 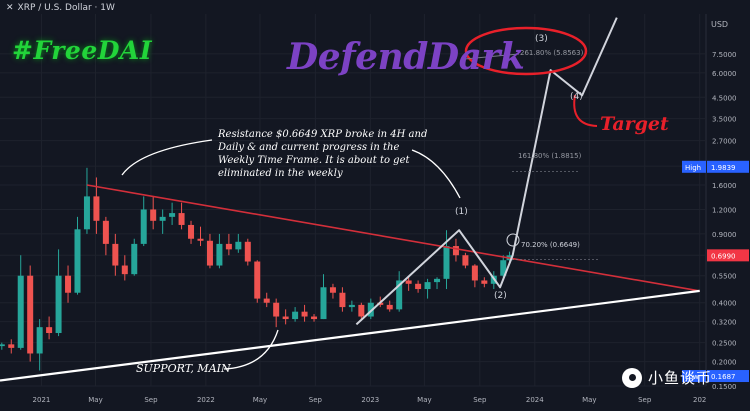 I want to click on chart-header: ✕ XRP / U.S. Dollar · 1W, so click(x=60, y=8).